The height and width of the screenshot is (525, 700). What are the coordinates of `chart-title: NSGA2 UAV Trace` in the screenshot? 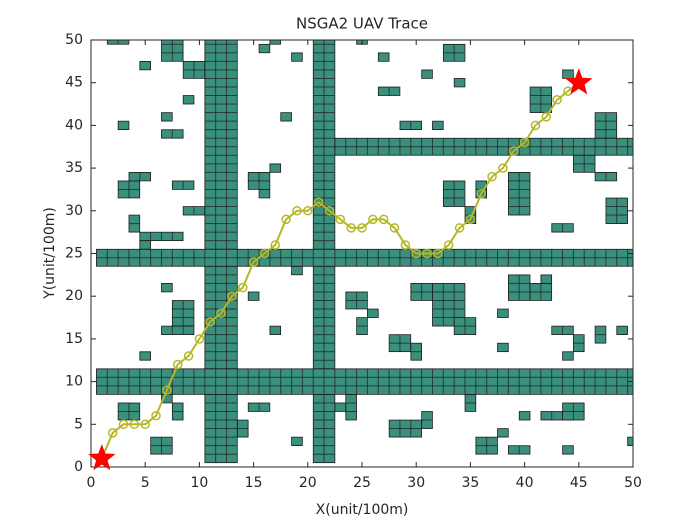 It's located at (362, 24).